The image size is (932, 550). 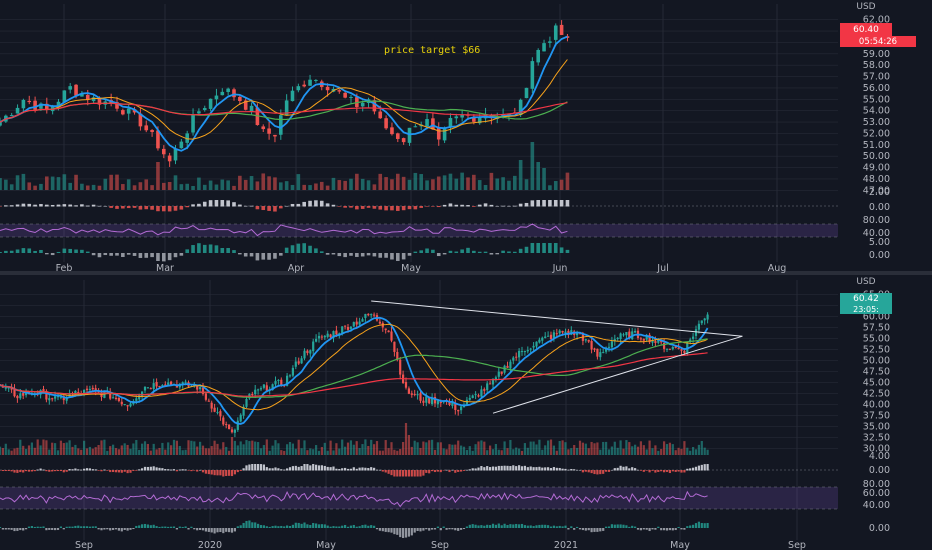 What do you see at coordinates (419, 230) in the screenshot?
I see `top-rsi-pane` at bounding box center [419, 230].